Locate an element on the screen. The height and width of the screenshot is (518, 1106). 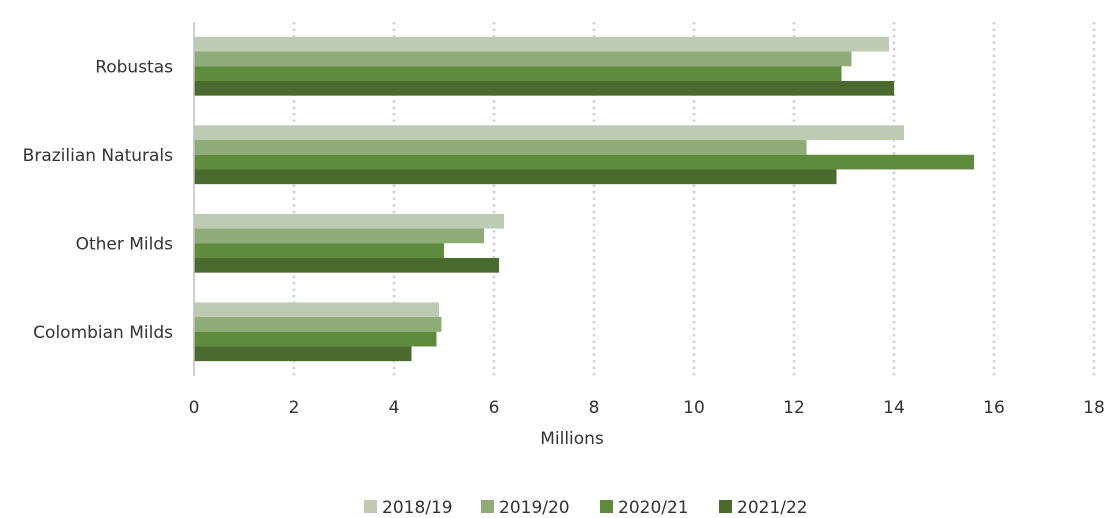
x-tick-labels: 0 2 4 6 8 10 12 14 16 18 is located at coordinates (647, 408).